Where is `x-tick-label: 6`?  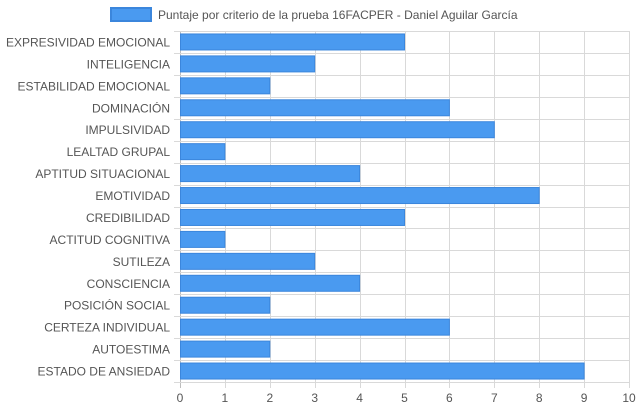 x-tick-label: 6 is located at coordinates (449, 398).